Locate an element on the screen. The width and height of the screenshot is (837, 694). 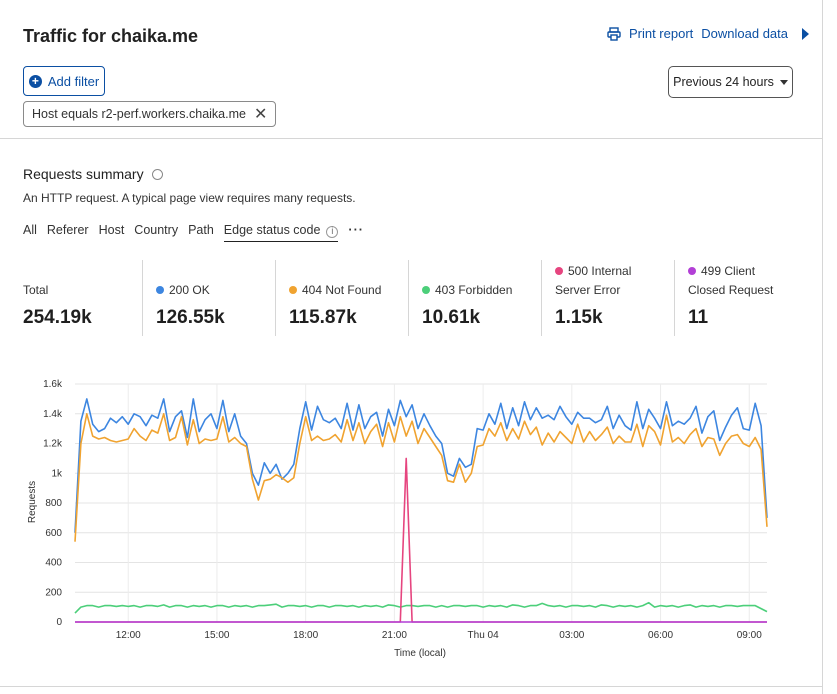
x-tick-label: 18:00 is located at coordinates (305, 635).